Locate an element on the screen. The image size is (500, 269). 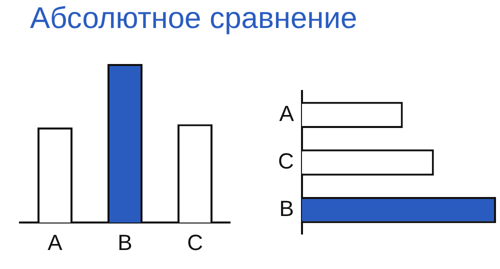
chart-title: Абсолютное сравнение is located at coordinates (194, 19).